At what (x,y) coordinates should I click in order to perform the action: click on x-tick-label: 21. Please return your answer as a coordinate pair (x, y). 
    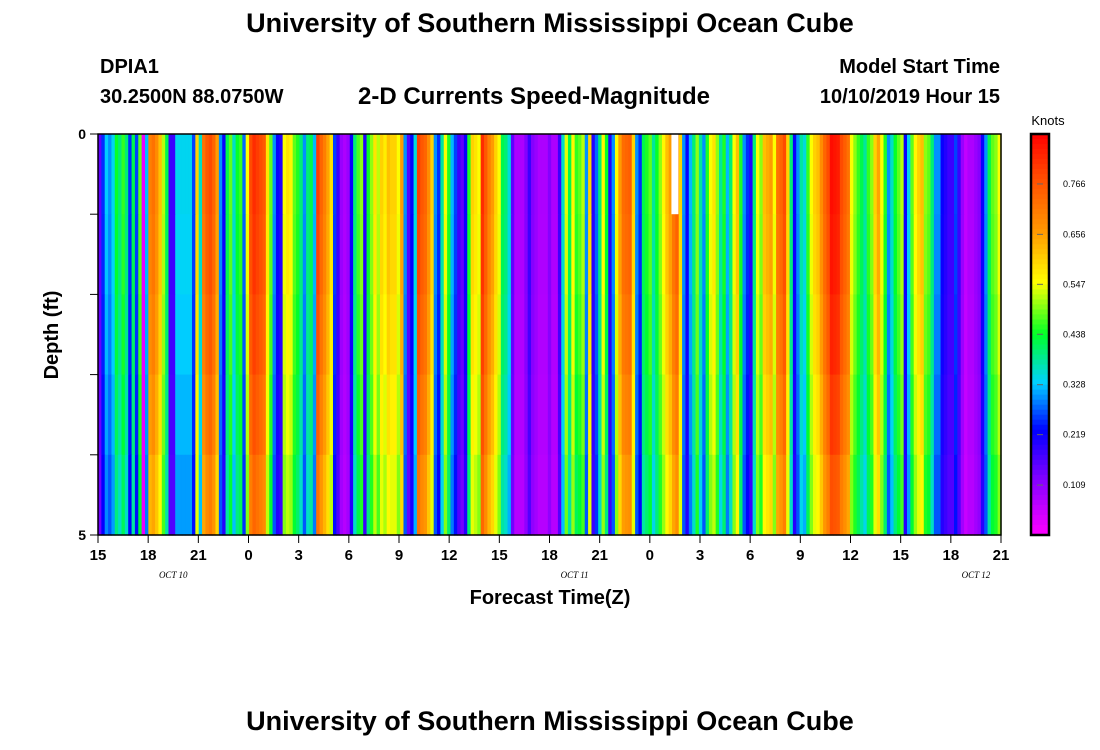
    Looking at the image, I should click on (1001, 555).